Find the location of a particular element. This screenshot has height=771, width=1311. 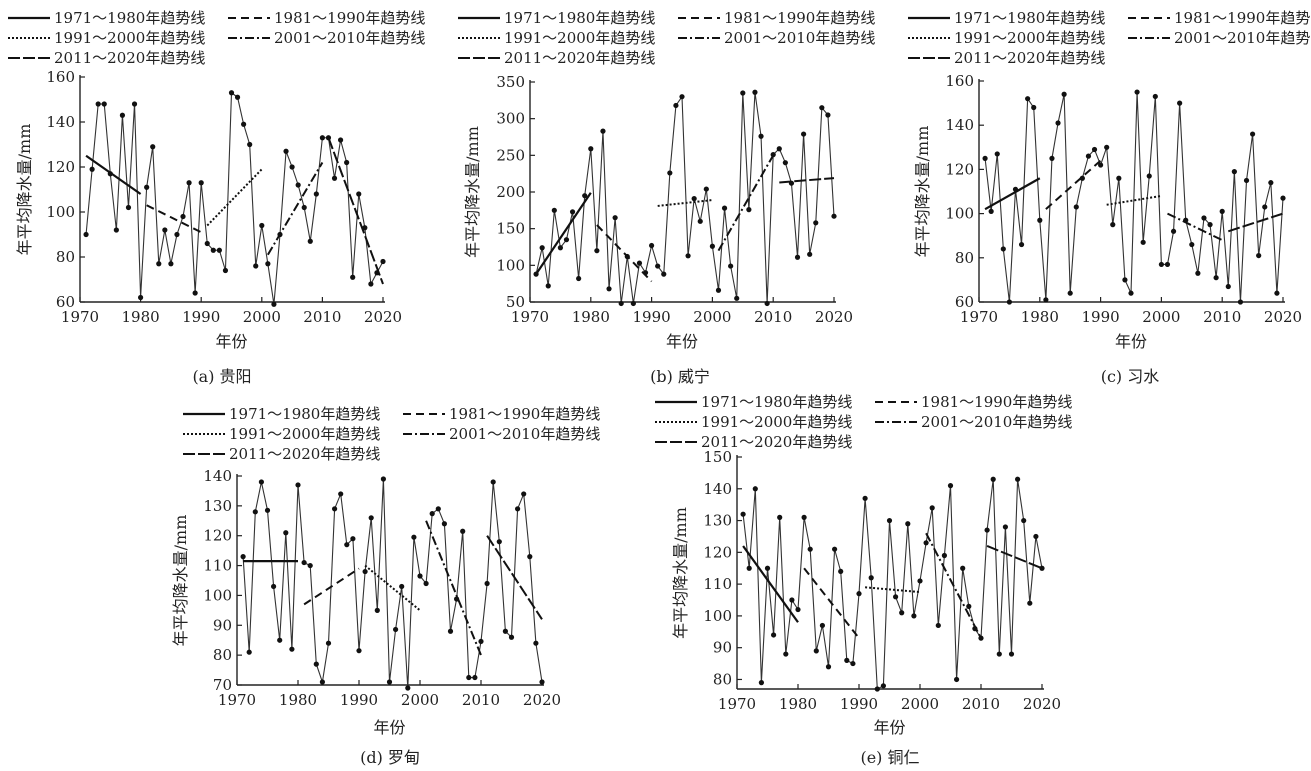

panel-caption: (a) 贵阳 is located at coordinates (221, 376).